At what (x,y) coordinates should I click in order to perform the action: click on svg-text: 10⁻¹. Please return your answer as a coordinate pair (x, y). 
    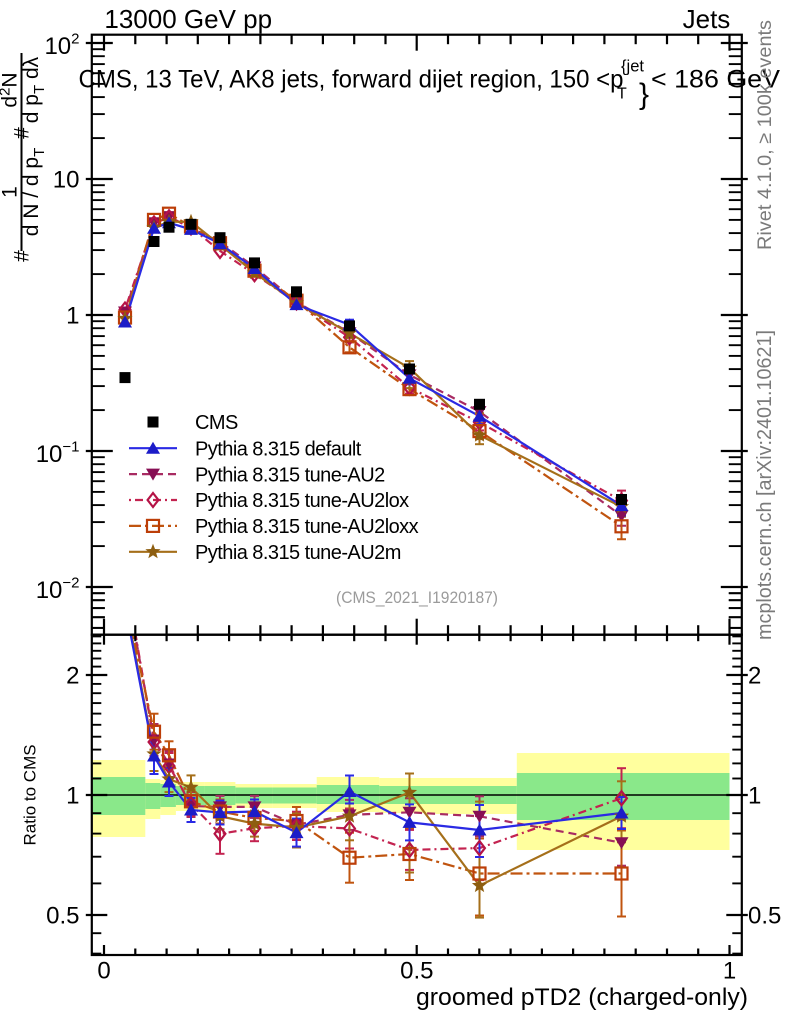
    Looking at the image, I should click on (58, 453).